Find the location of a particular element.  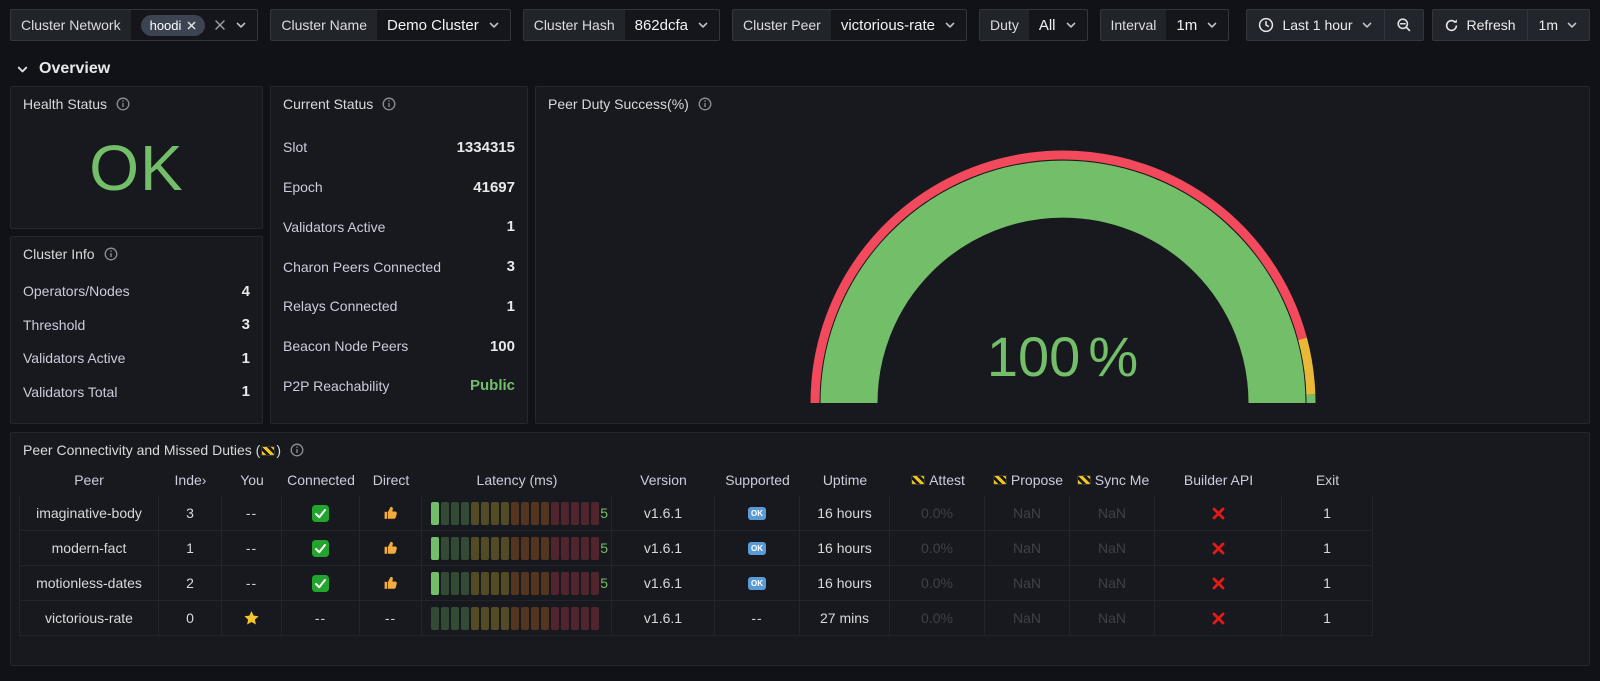

propose-cell: NaN is located at coordinates (1027, 618).